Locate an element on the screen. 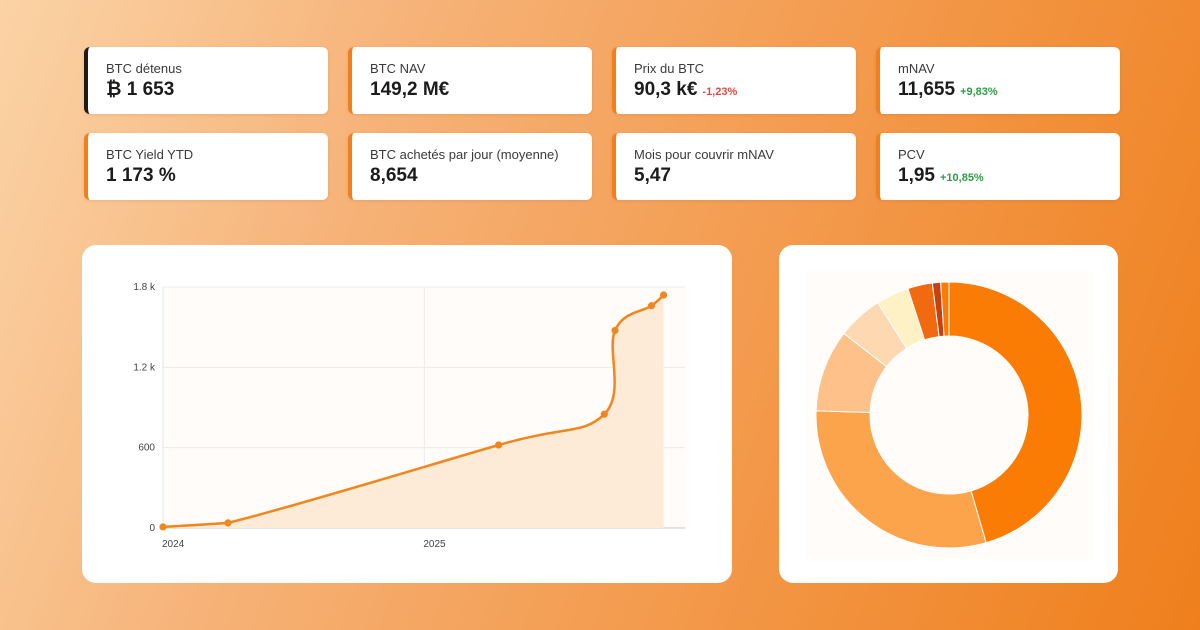 The width and height of the screenshot is (1200, 630). x-tick-label: 2025 is located at coordinates (434, 544).